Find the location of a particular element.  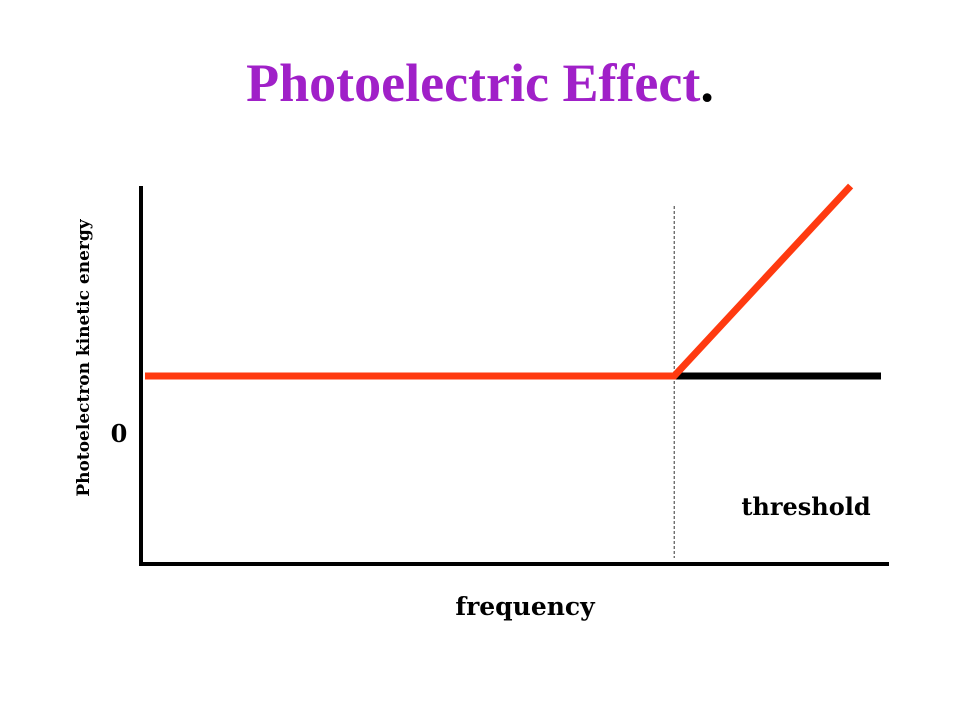

title-period: . is located at coordinates (707, 83).